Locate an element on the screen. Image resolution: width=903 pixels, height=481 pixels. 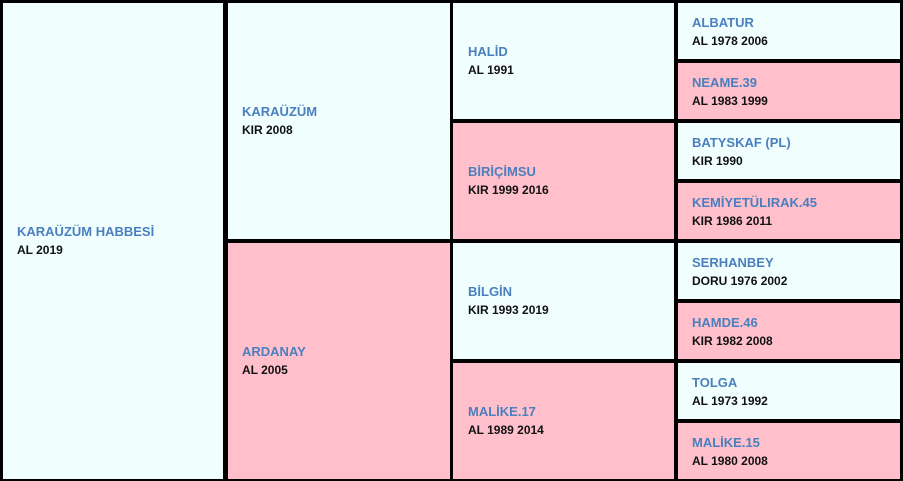
ss-dam-info: AL 1983 1999 is located at coordinates (730, 100).